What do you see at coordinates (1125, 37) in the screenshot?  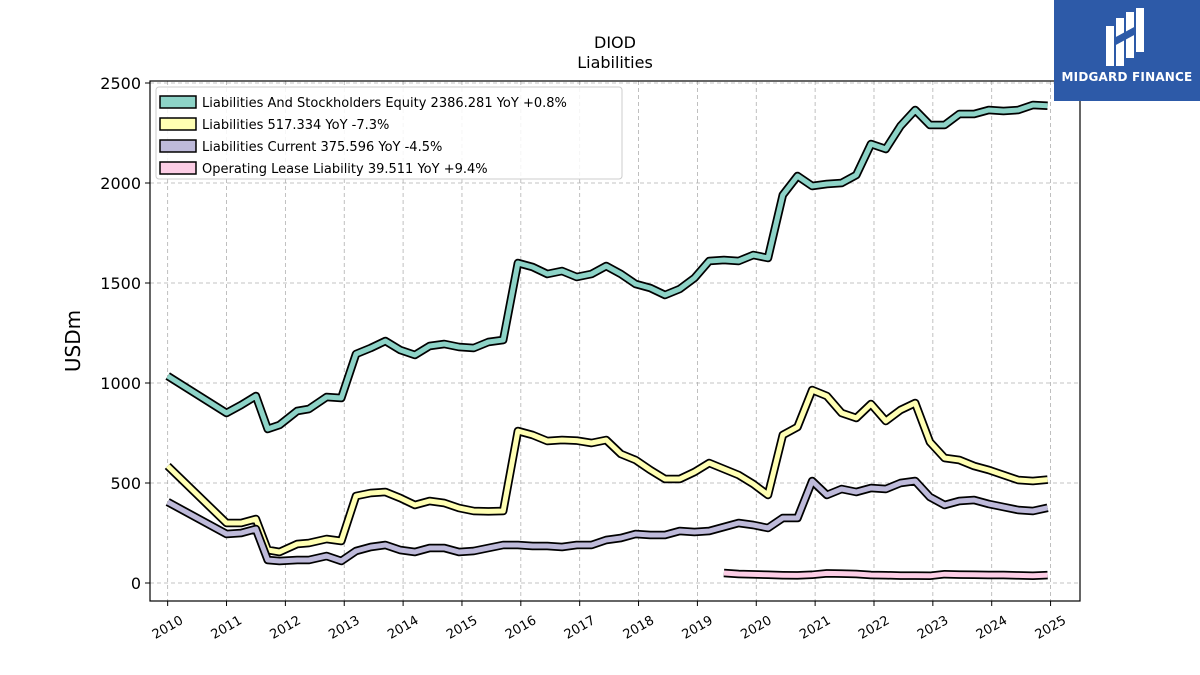 I see `midgard-logo-icon` at bounding box center [1125, 37].